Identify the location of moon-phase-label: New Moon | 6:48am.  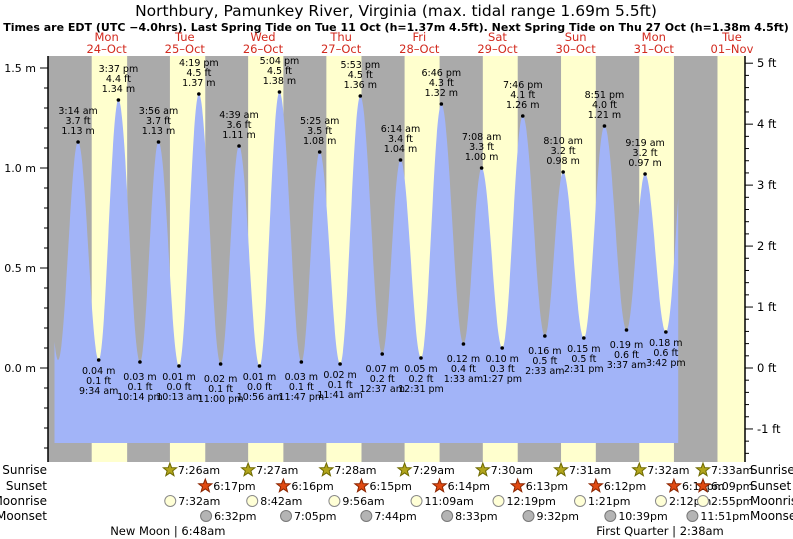
(167, 531).